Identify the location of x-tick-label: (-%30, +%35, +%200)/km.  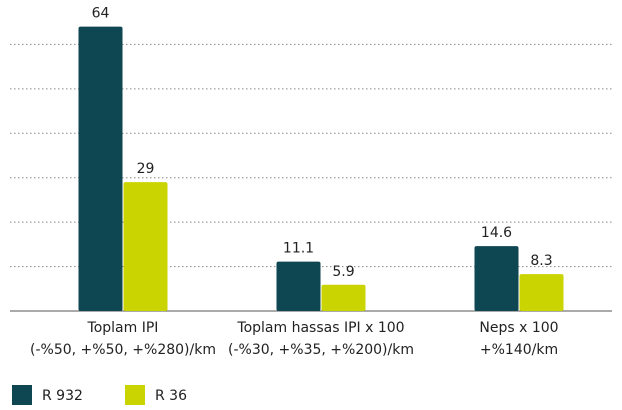
(321, 350).